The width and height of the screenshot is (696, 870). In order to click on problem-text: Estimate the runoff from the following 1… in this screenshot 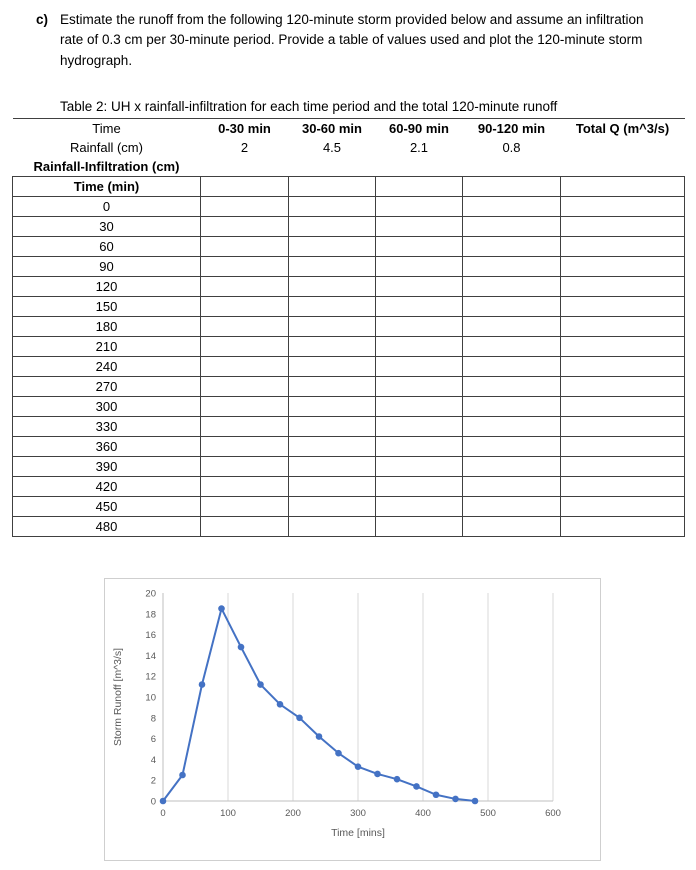, I will do `click(352, 40)`.